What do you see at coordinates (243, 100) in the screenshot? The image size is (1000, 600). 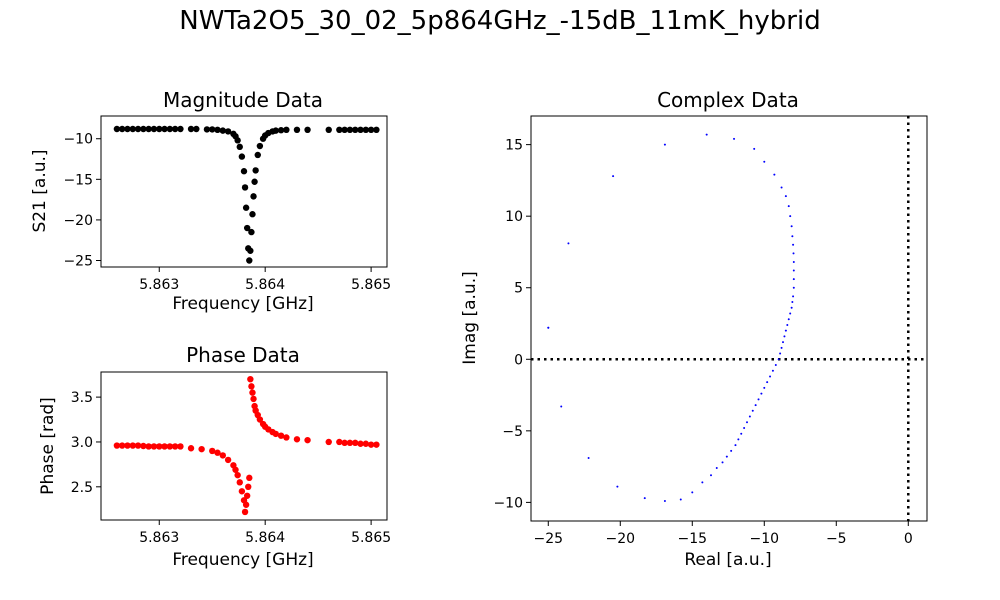 I see `magnitude-title: Magnitude Data` at bounding box center [243, 100].